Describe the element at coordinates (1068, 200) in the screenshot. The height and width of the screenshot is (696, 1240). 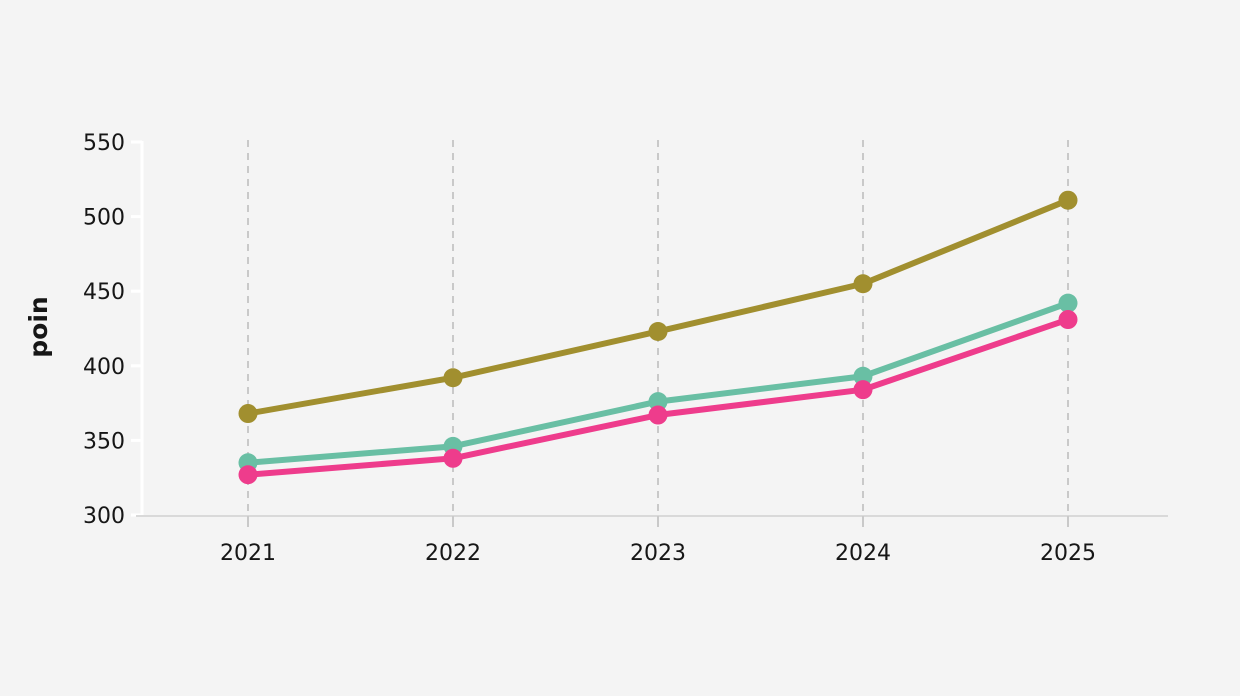
I see `data-point-series-1-olive-2025` at that location.